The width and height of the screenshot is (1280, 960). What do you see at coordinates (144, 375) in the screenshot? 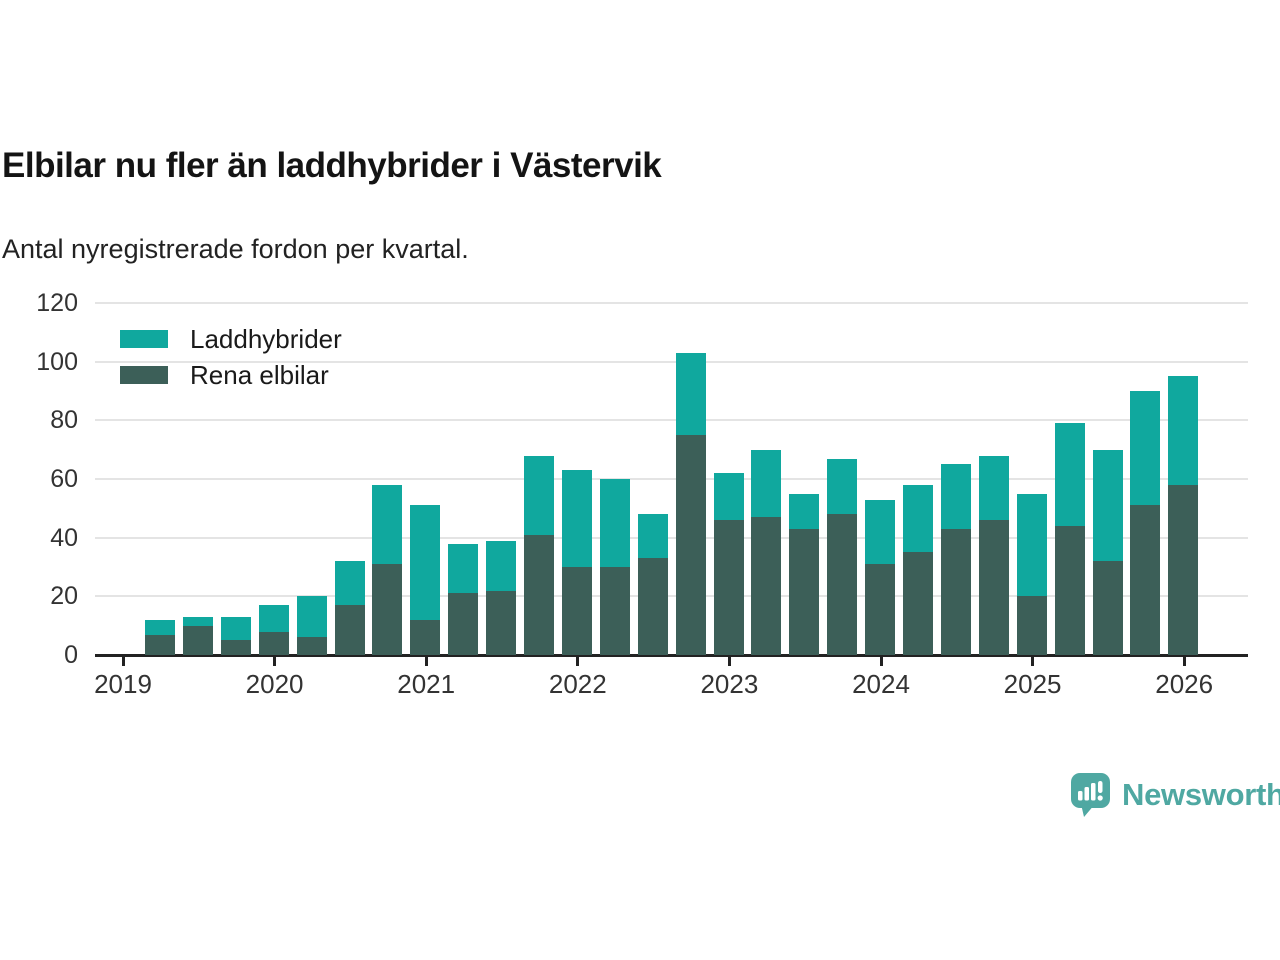
I see `legend-swatch-rena-elbilar` at bounding box center [144, 375].